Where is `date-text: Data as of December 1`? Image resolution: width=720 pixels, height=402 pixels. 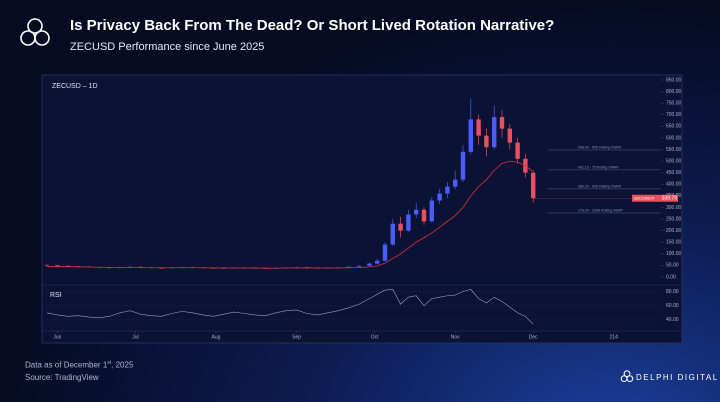 date-text: Data as of December 1 is located at coordinates (66, 365).